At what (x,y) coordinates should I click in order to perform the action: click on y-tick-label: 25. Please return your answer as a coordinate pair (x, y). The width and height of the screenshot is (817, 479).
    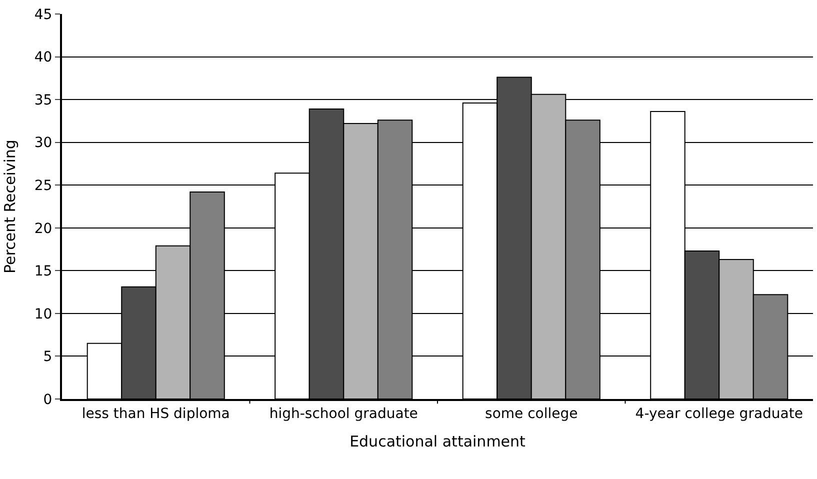
    Looking at the image, I should click on (43, 186).